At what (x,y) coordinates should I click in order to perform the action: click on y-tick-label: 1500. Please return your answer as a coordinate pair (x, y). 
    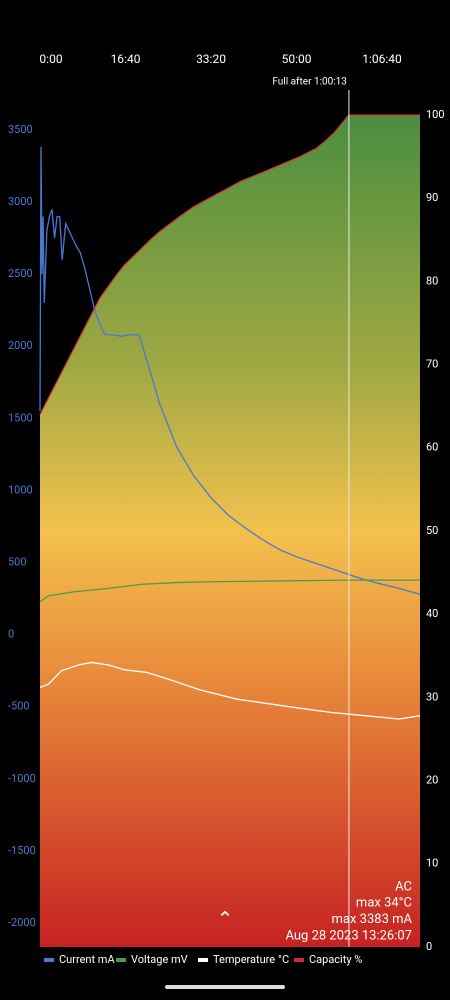
    Looking at the image, I should click on (20, 417).